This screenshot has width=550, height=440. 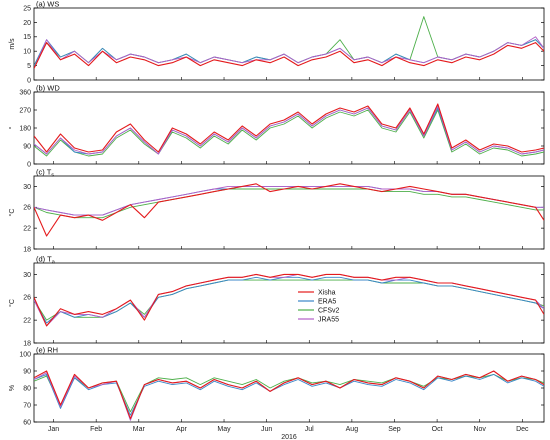 What do you see at coordinates (352, 429) in the screenshot?
I see `x-tick-label: Aug` at bounding box center [352, 429].